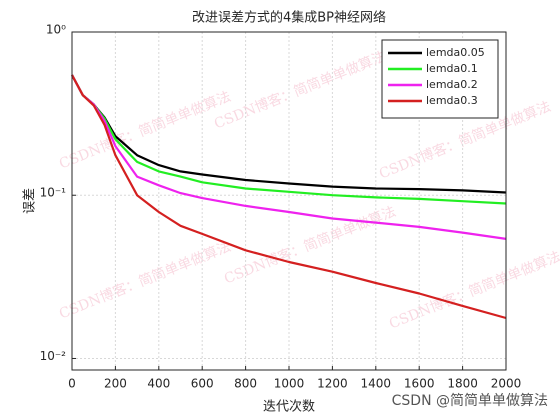  What do you see at coordinates (452, 100) in the screenshot?
I see `legend-label: lemda0.3` at bounding box center [452, 100].